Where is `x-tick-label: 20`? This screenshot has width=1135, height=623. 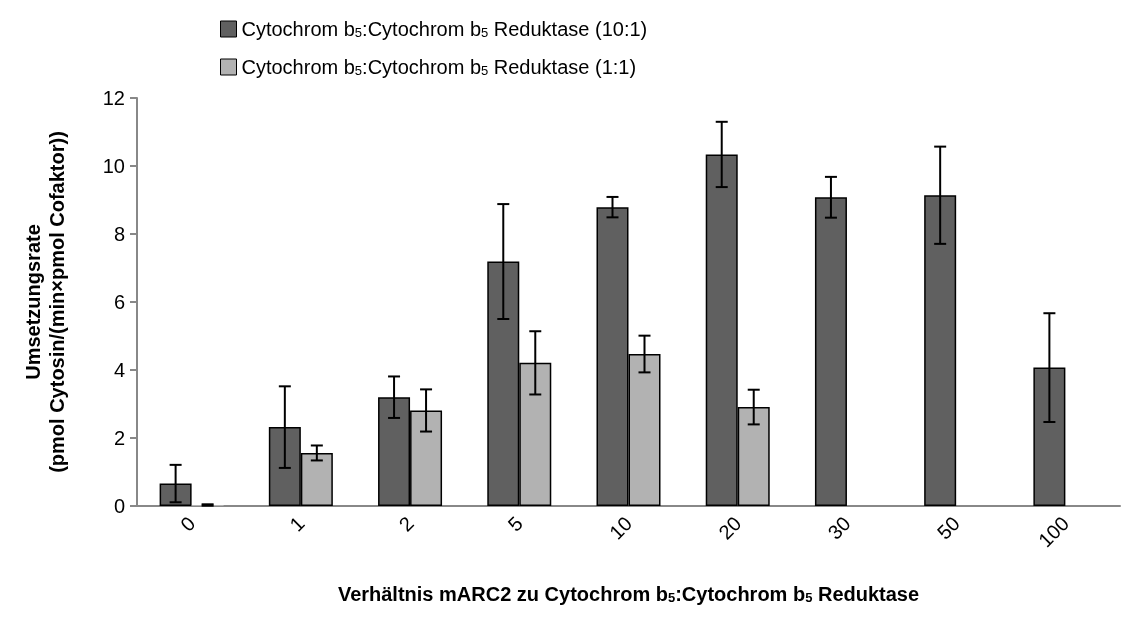 x-tick-label: 20 is located at coordinates (730, 528).